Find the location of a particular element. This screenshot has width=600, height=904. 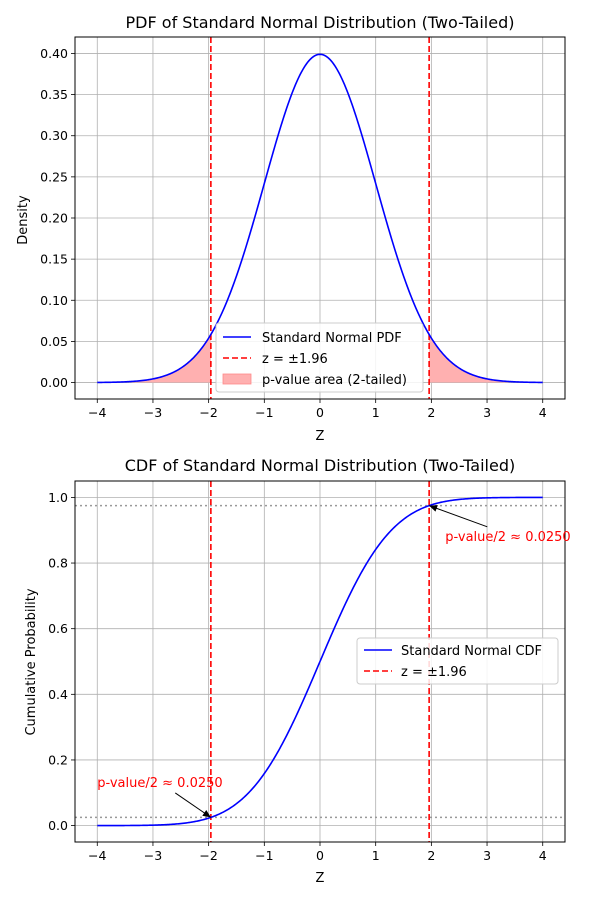

pdf-legend-area-label: p-value area (2-tailed) is located at coordinates (334, 380).